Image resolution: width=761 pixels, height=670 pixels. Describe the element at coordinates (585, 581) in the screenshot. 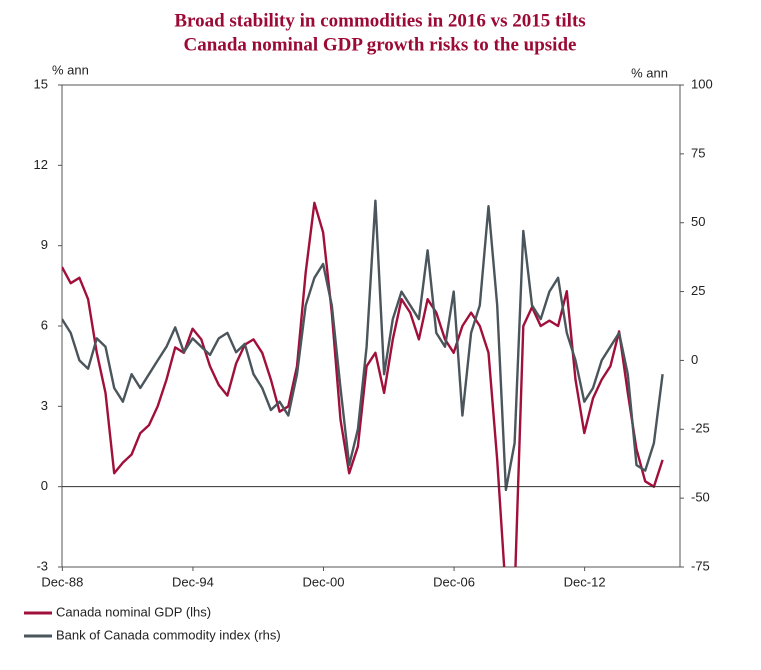

I see `x-tick-label: Dec-12` at that location.